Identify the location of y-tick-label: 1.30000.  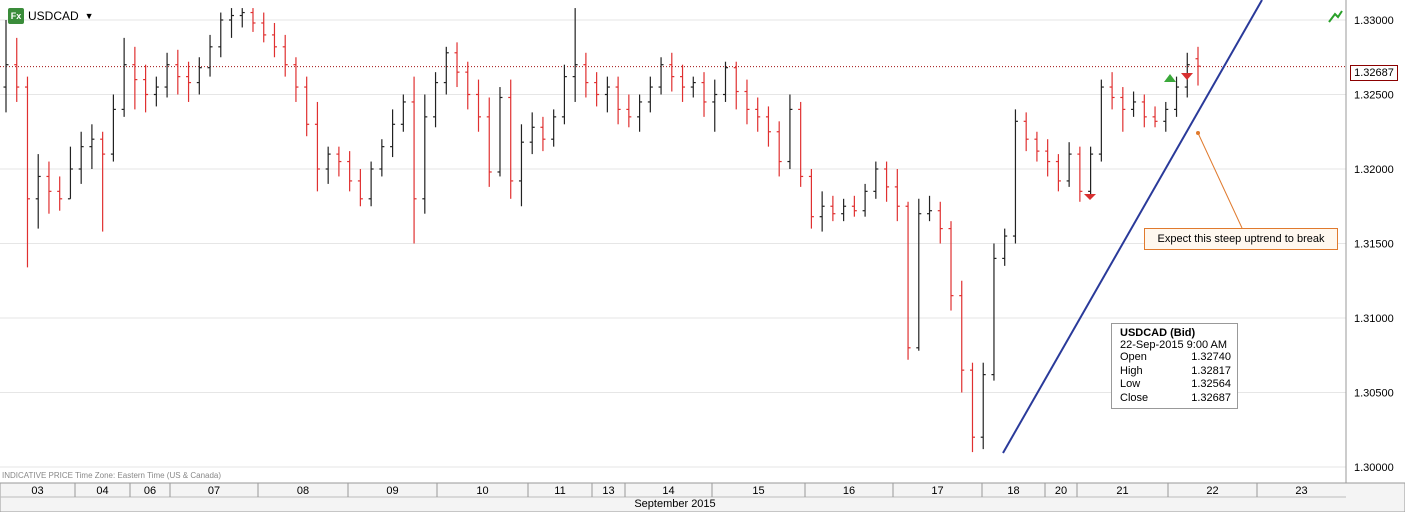
(1374, 468).